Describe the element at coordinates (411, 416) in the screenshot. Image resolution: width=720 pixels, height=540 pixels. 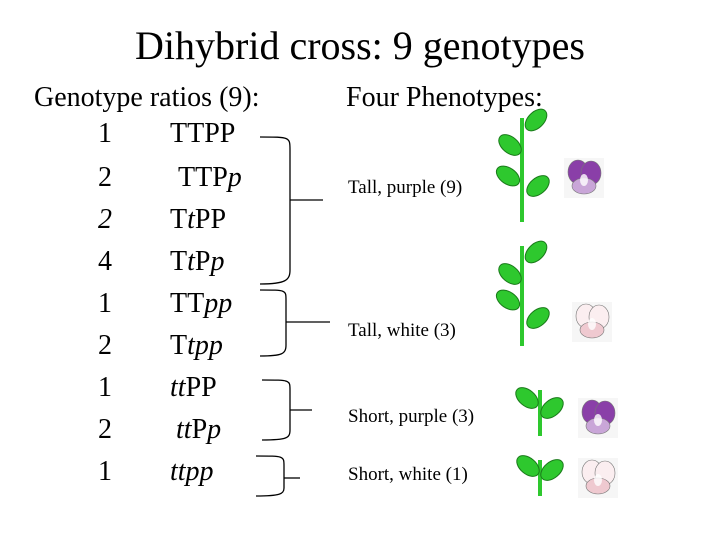
I see `phenotype-label: Short, purple (3)` at that location.